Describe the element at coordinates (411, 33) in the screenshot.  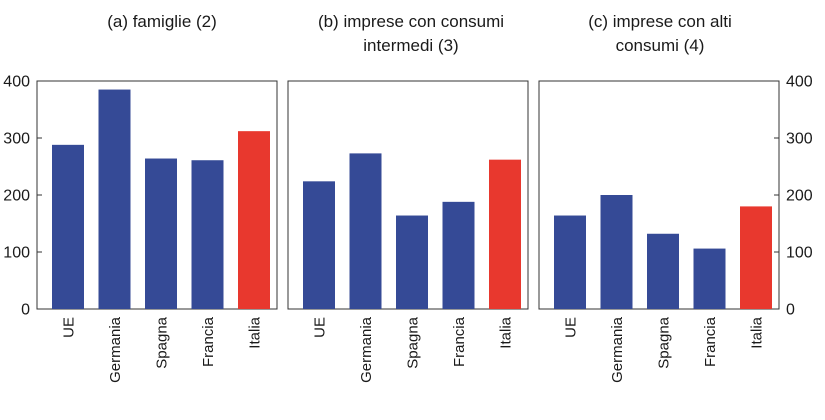
I see `panel-title: (b) imprese con consumi intermedi (3)` at that location.